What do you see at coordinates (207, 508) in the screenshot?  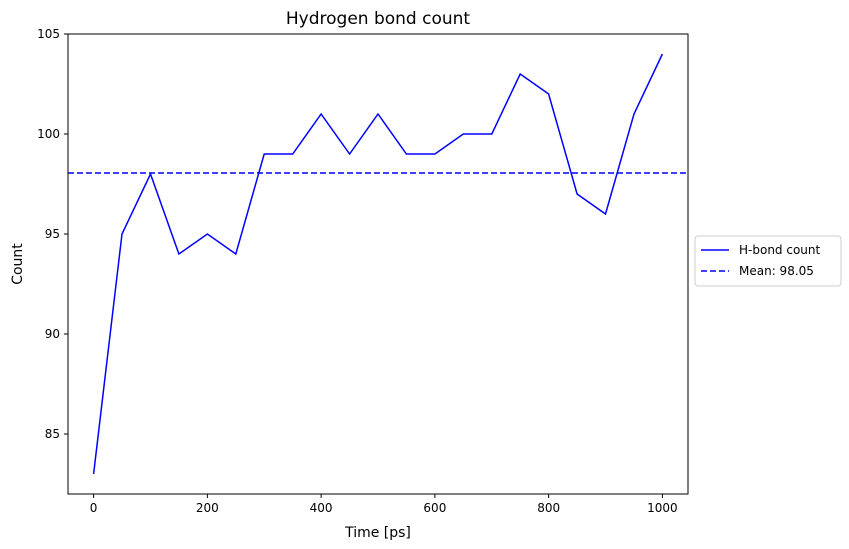 I see `x-tick-label: 200` at bounding box center [207, 508].